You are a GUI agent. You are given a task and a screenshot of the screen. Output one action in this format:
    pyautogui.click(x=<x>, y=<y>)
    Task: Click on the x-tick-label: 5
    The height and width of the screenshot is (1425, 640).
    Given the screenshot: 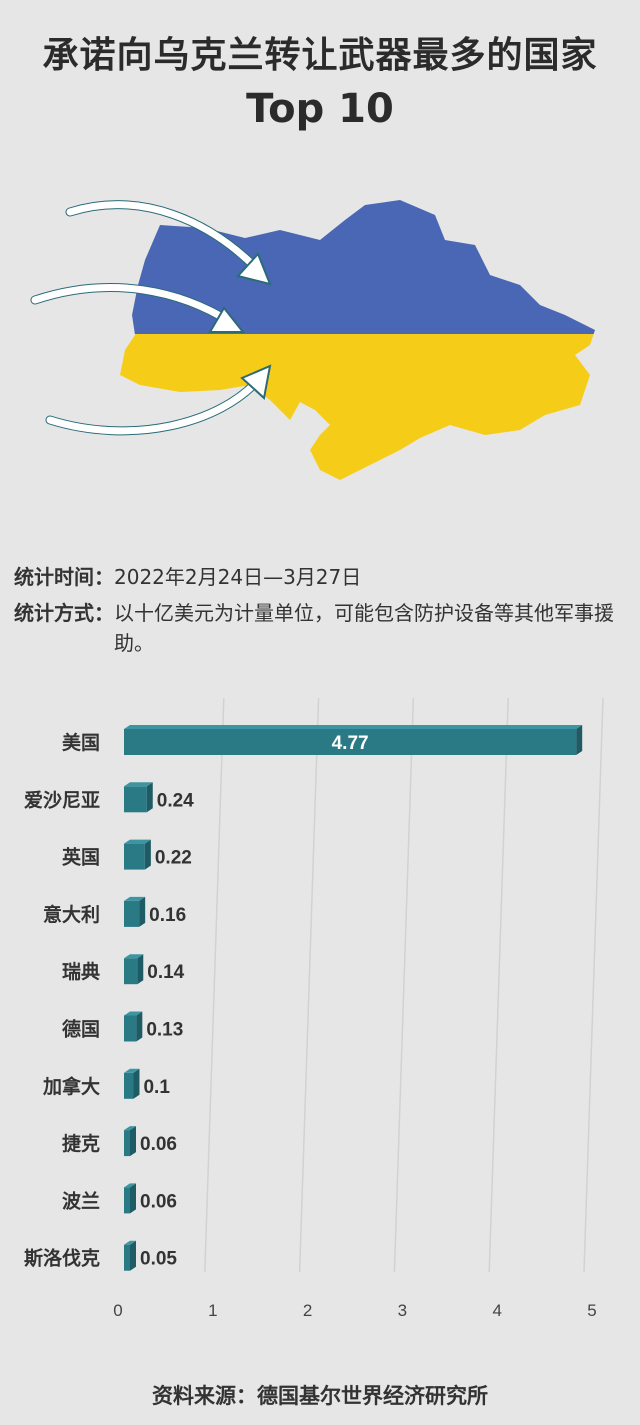 What is the action you would take?
    pyautogui.click(x=591, y=1310)
    